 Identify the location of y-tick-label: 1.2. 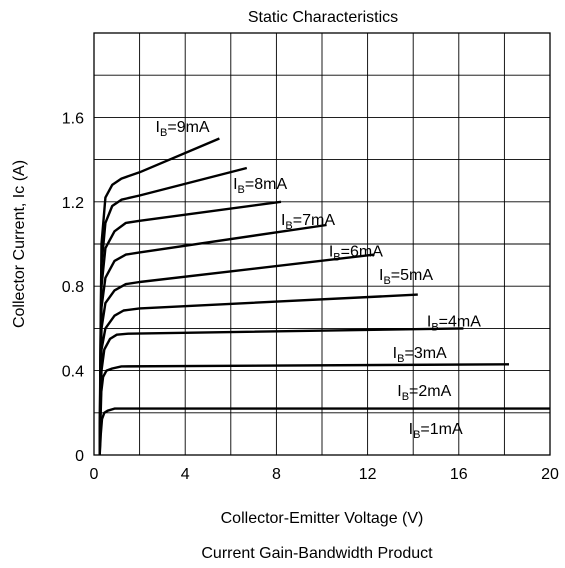
(73, 203).